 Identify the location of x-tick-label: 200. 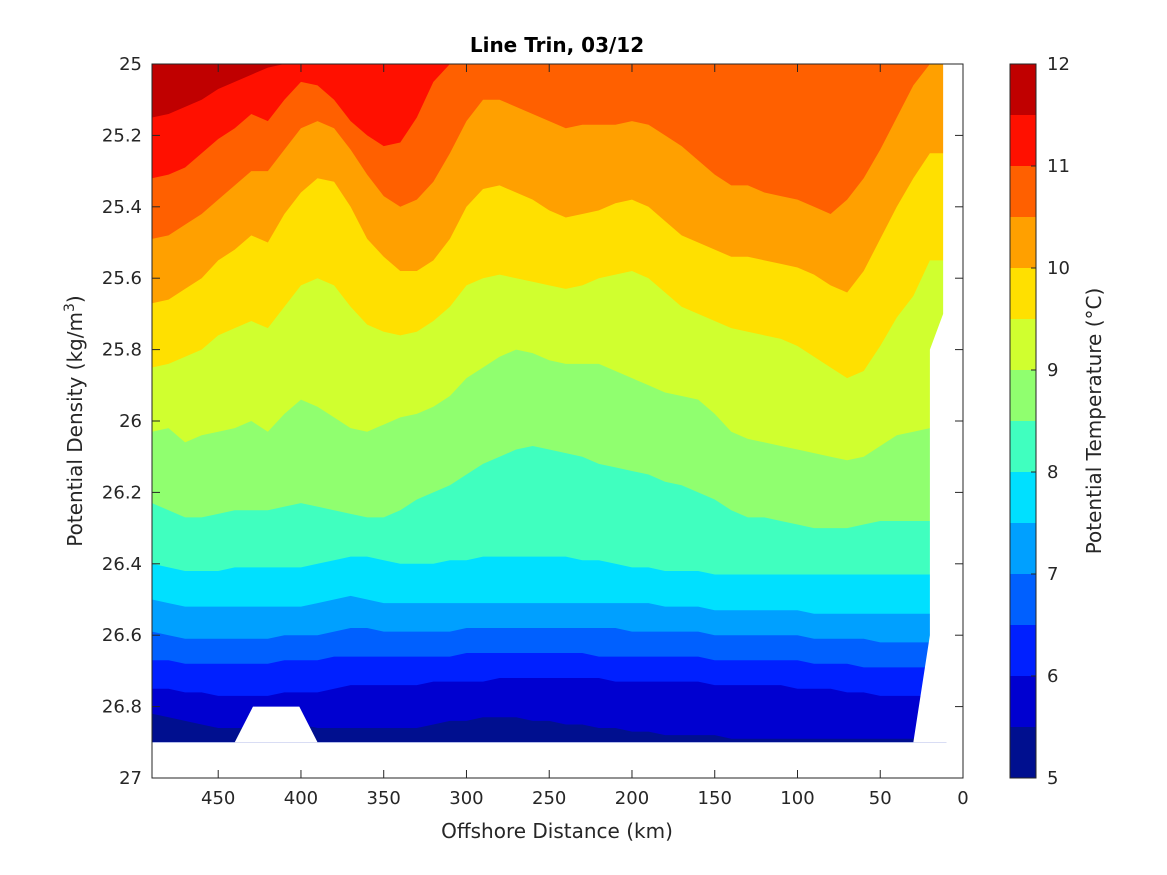
(632, 798).